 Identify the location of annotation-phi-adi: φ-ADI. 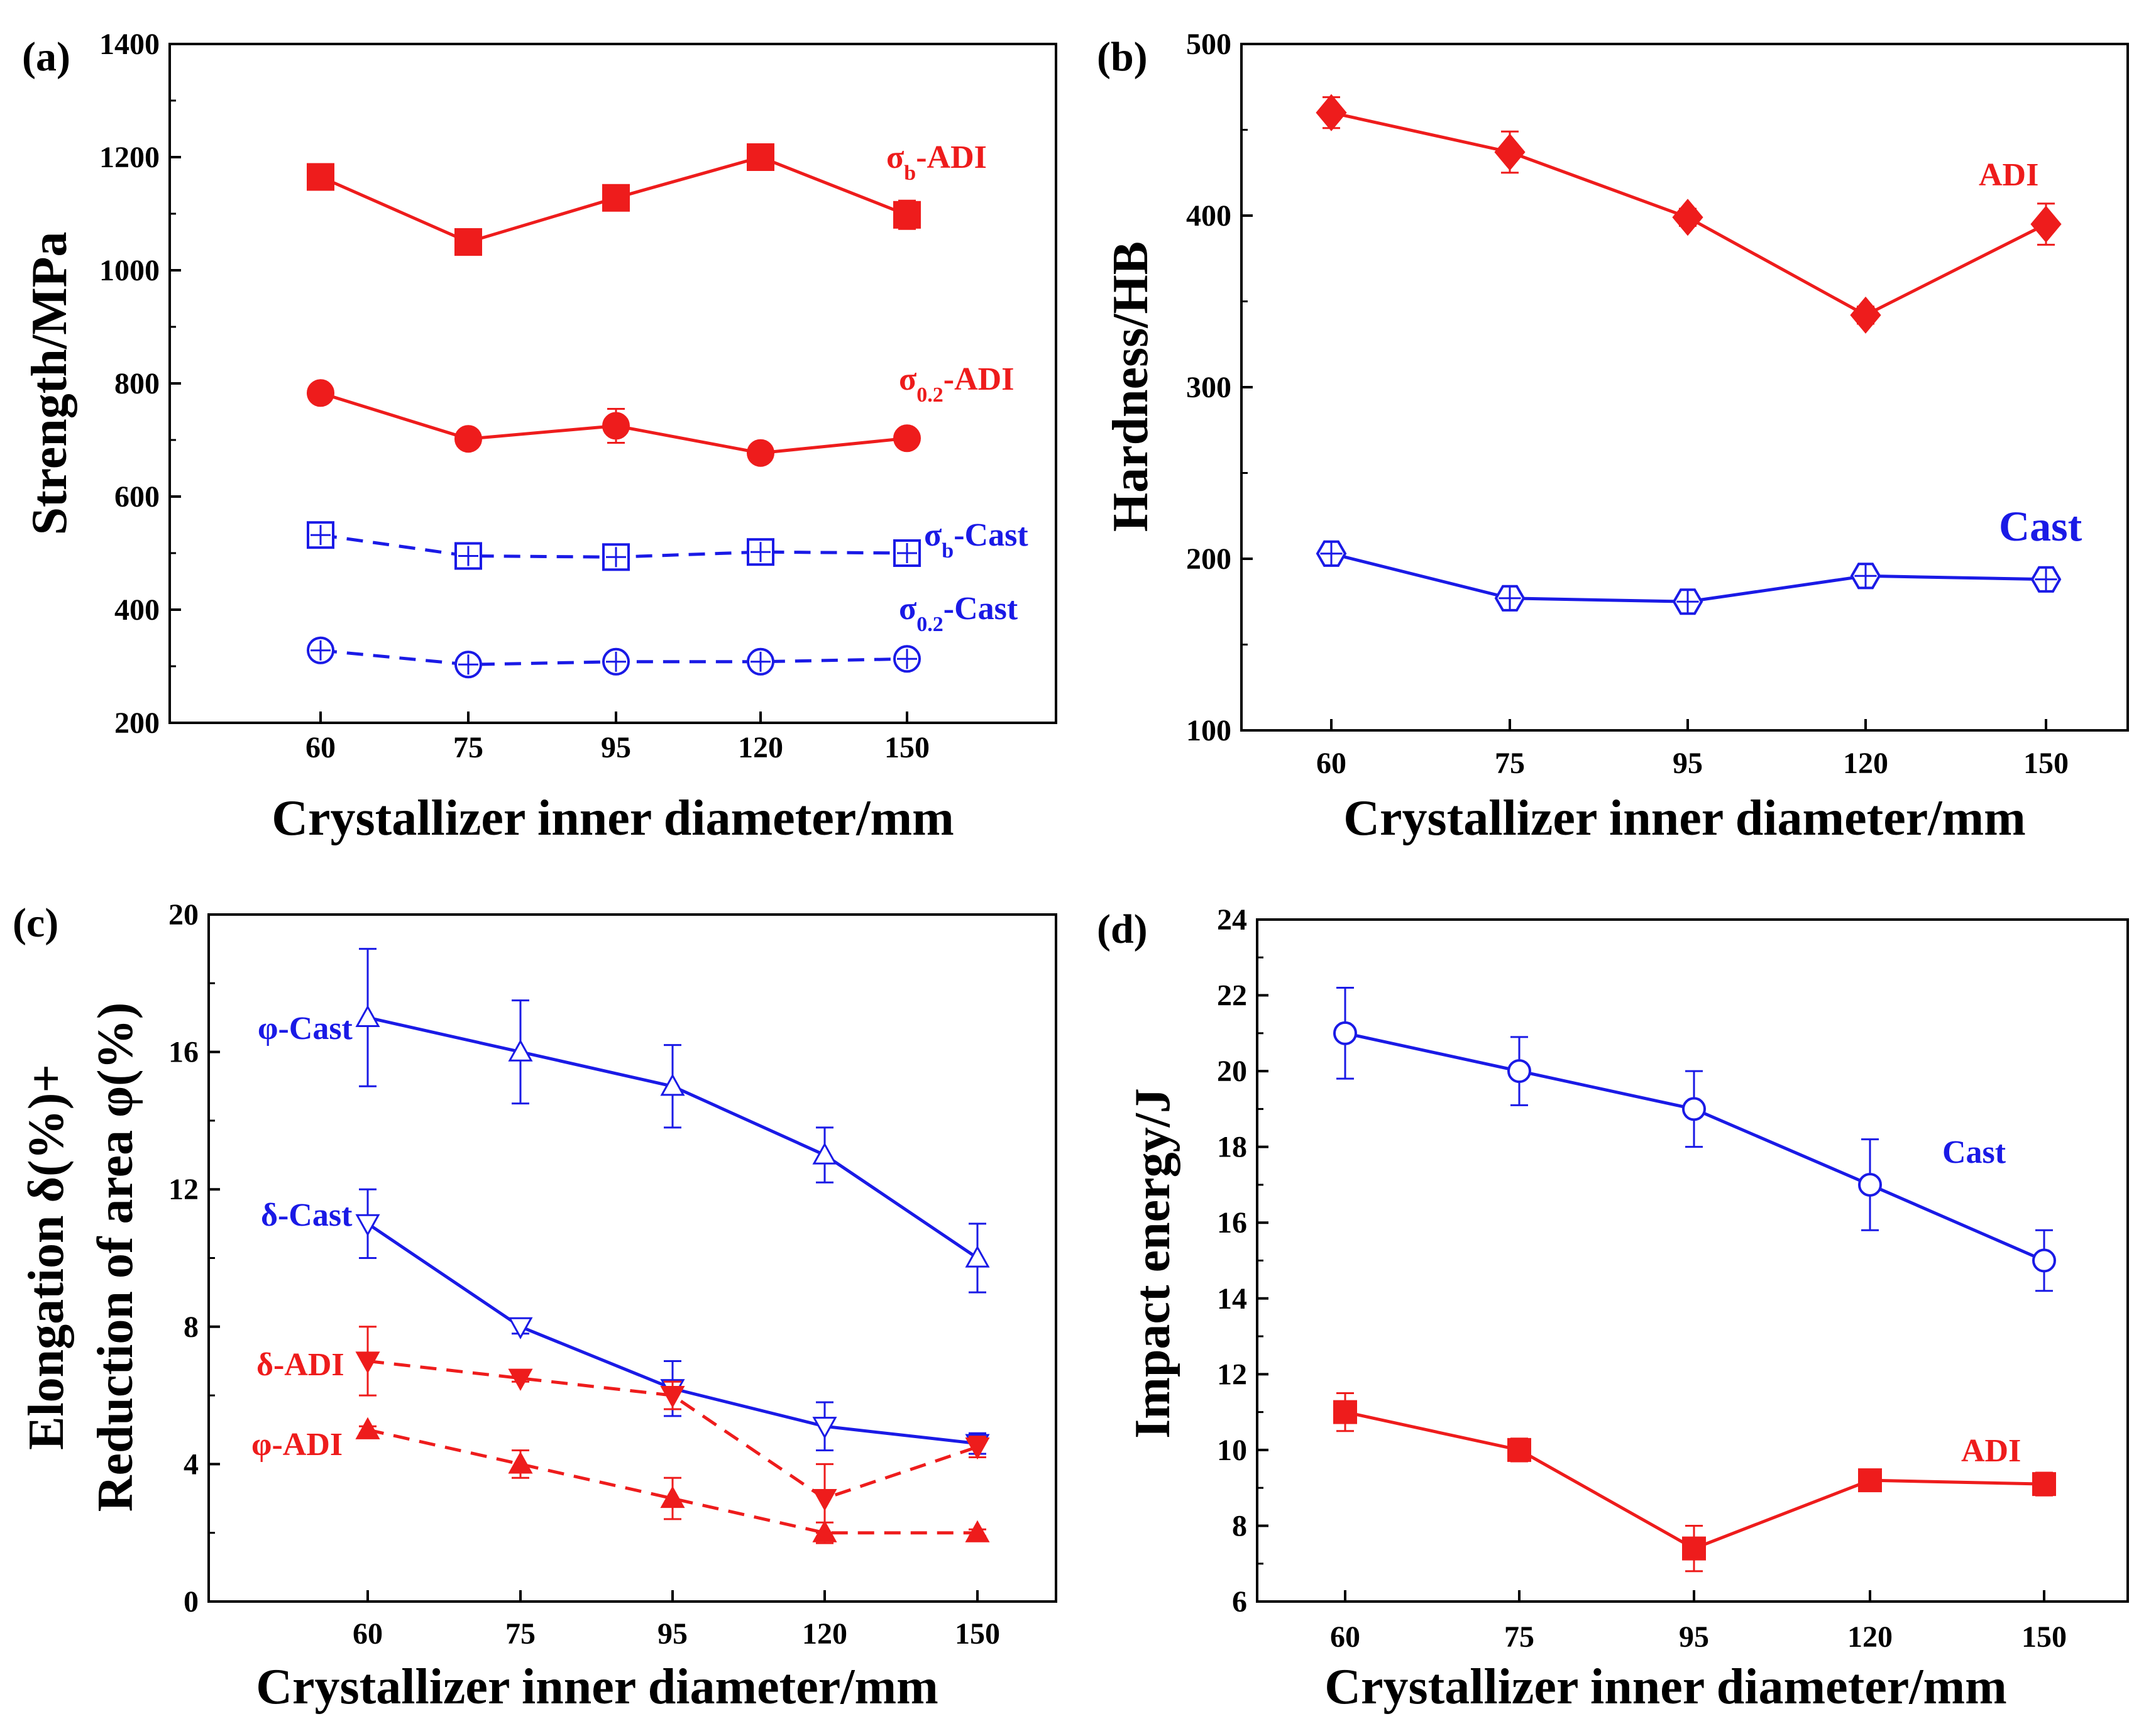
(297, 1445).